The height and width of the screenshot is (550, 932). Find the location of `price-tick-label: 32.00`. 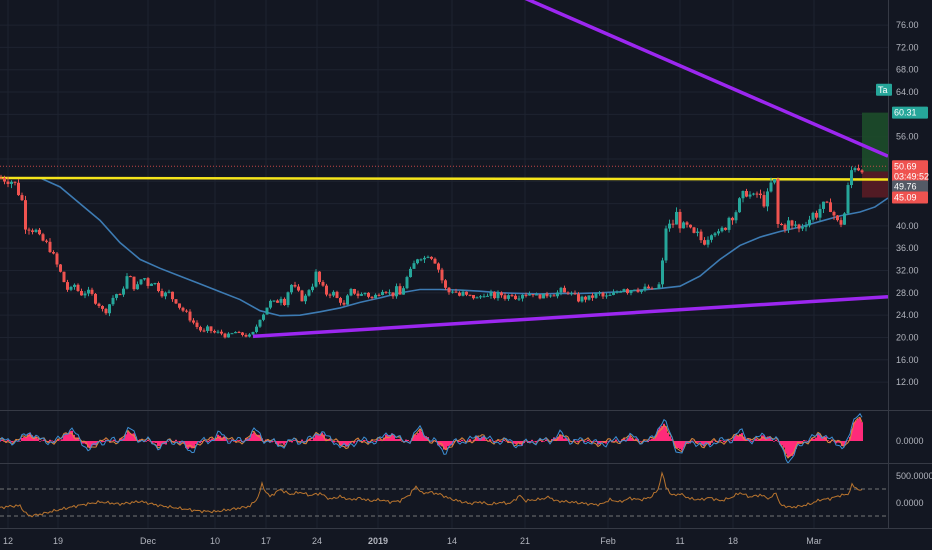

price-tick-label: 32.00 is located at coordinates (907, 271).